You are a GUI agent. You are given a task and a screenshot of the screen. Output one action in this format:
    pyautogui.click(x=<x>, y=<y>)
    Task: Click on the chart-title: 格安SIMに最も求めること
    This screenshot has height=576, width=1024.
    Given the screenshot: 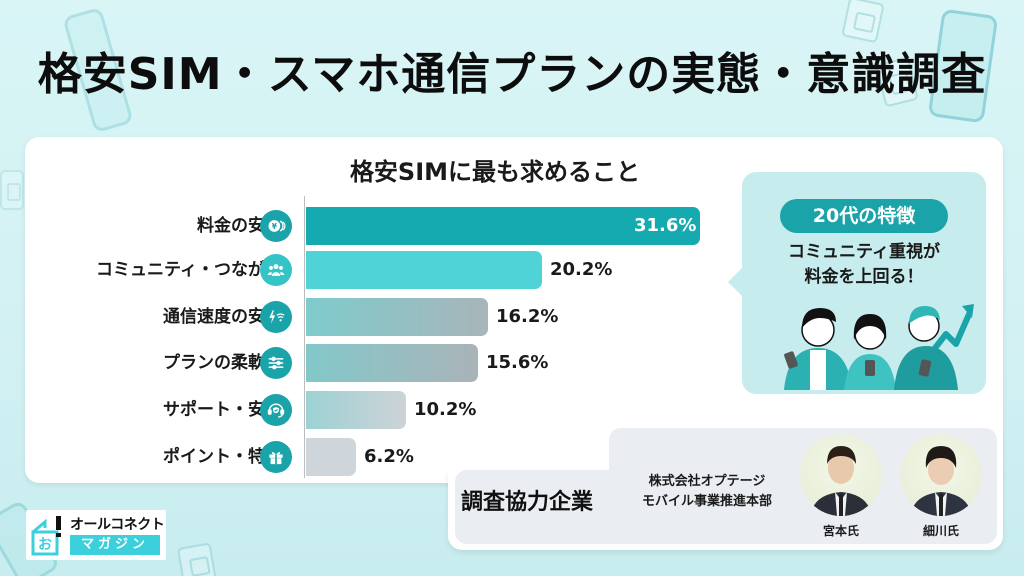 What is the action you would take?
    pyautogui.click(x=495, y=172)
    